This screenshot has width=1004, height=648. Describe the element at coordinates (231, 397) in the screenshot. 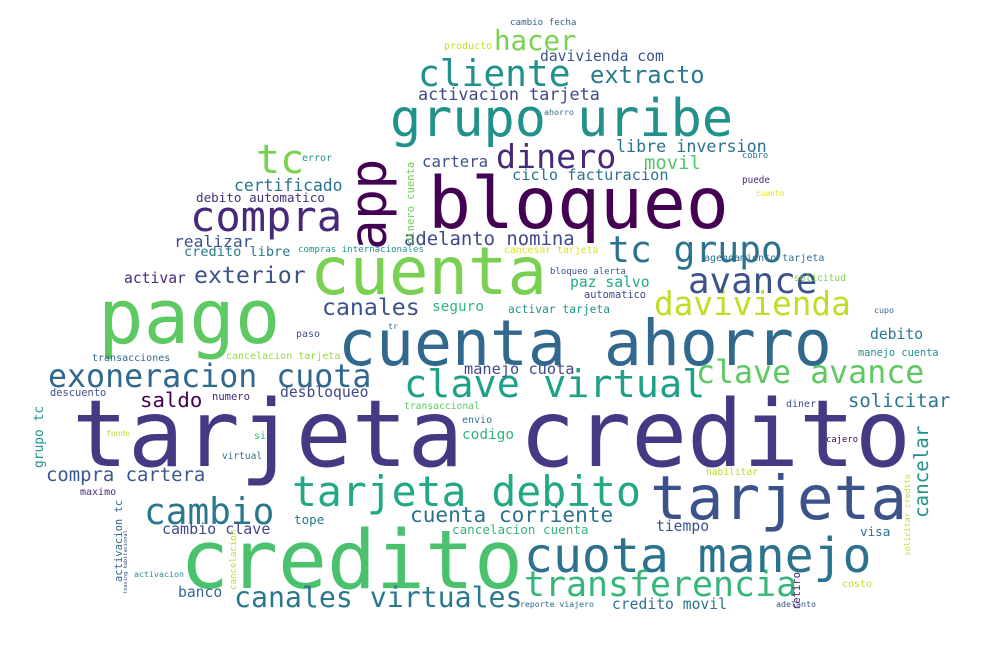

I see `word-numero: numero` at that location.